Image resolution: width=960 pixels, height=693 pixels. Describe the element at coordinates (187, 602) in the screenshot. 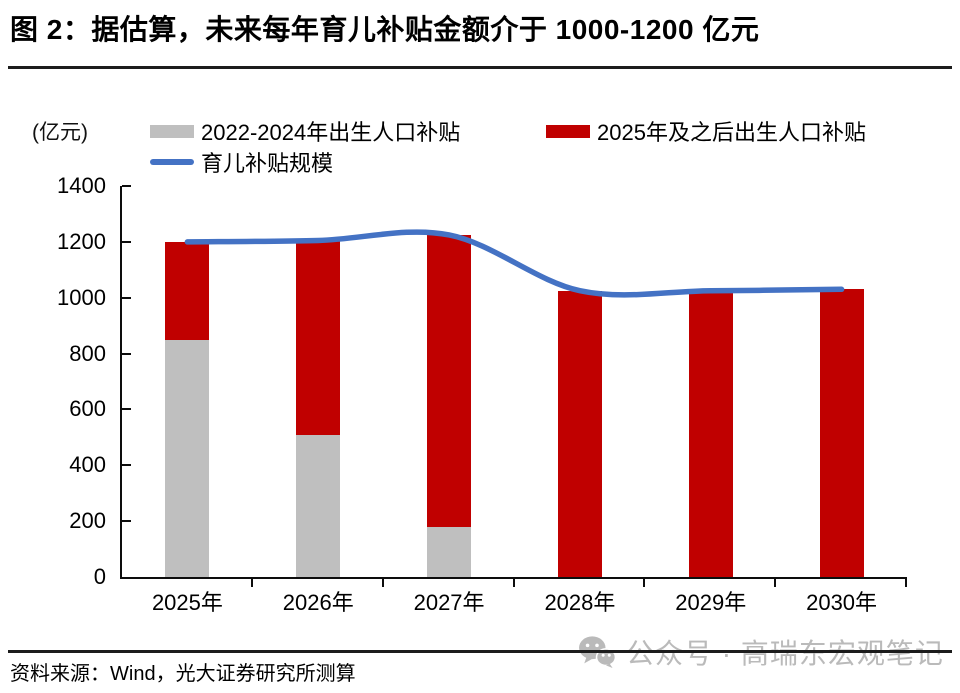

I see `x-axis-tick-label: 2025年` at that location.